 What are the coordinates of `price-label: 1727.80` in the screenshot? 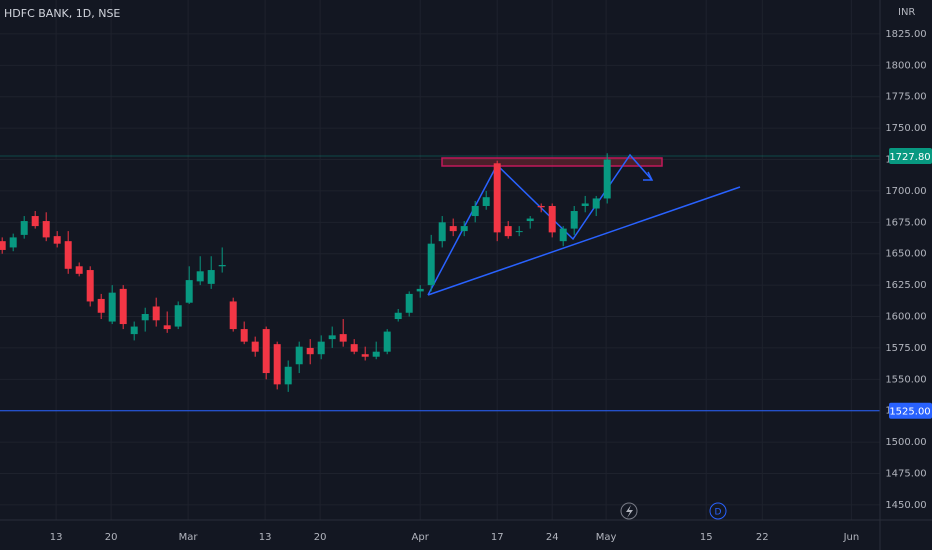 It's located at (909, 157).